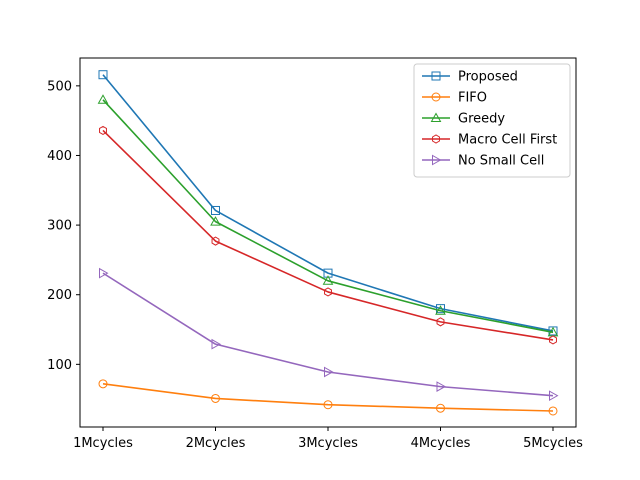  I want to click on legend-entry: No Small Cell, so click(483, 161).